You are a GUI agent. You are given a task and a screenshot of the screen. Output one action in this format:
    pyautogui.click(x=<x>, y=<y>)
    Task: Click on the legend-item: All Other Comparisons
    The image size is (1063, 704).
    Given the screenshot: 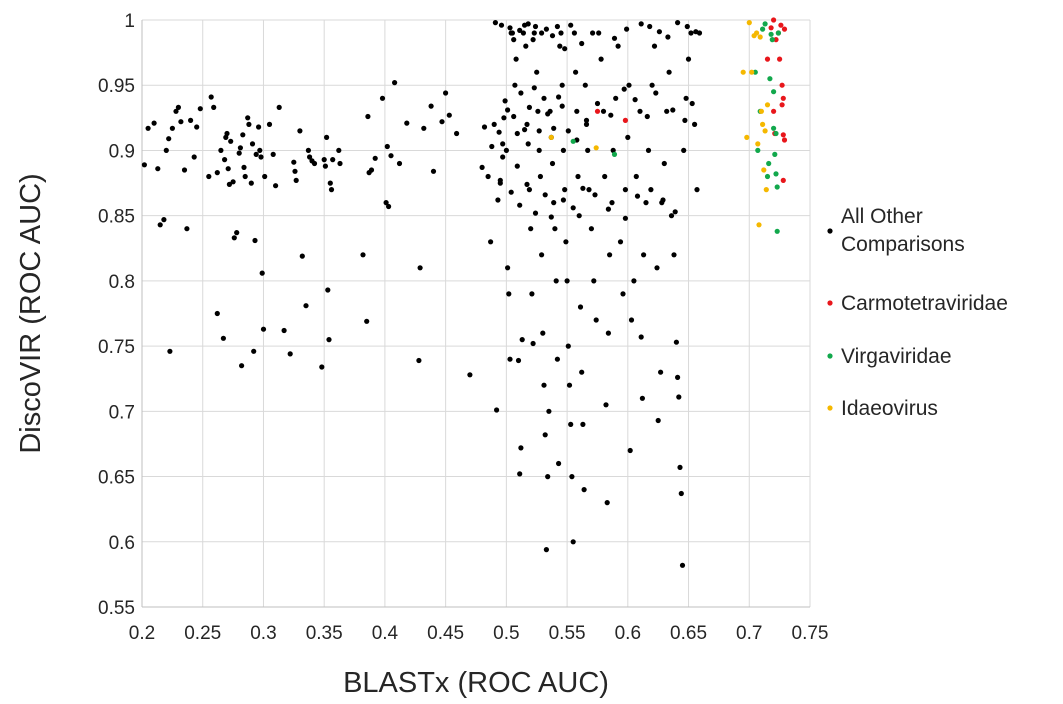 What is the action you would take?
    pyautogui.click(x=896, y=230)
    